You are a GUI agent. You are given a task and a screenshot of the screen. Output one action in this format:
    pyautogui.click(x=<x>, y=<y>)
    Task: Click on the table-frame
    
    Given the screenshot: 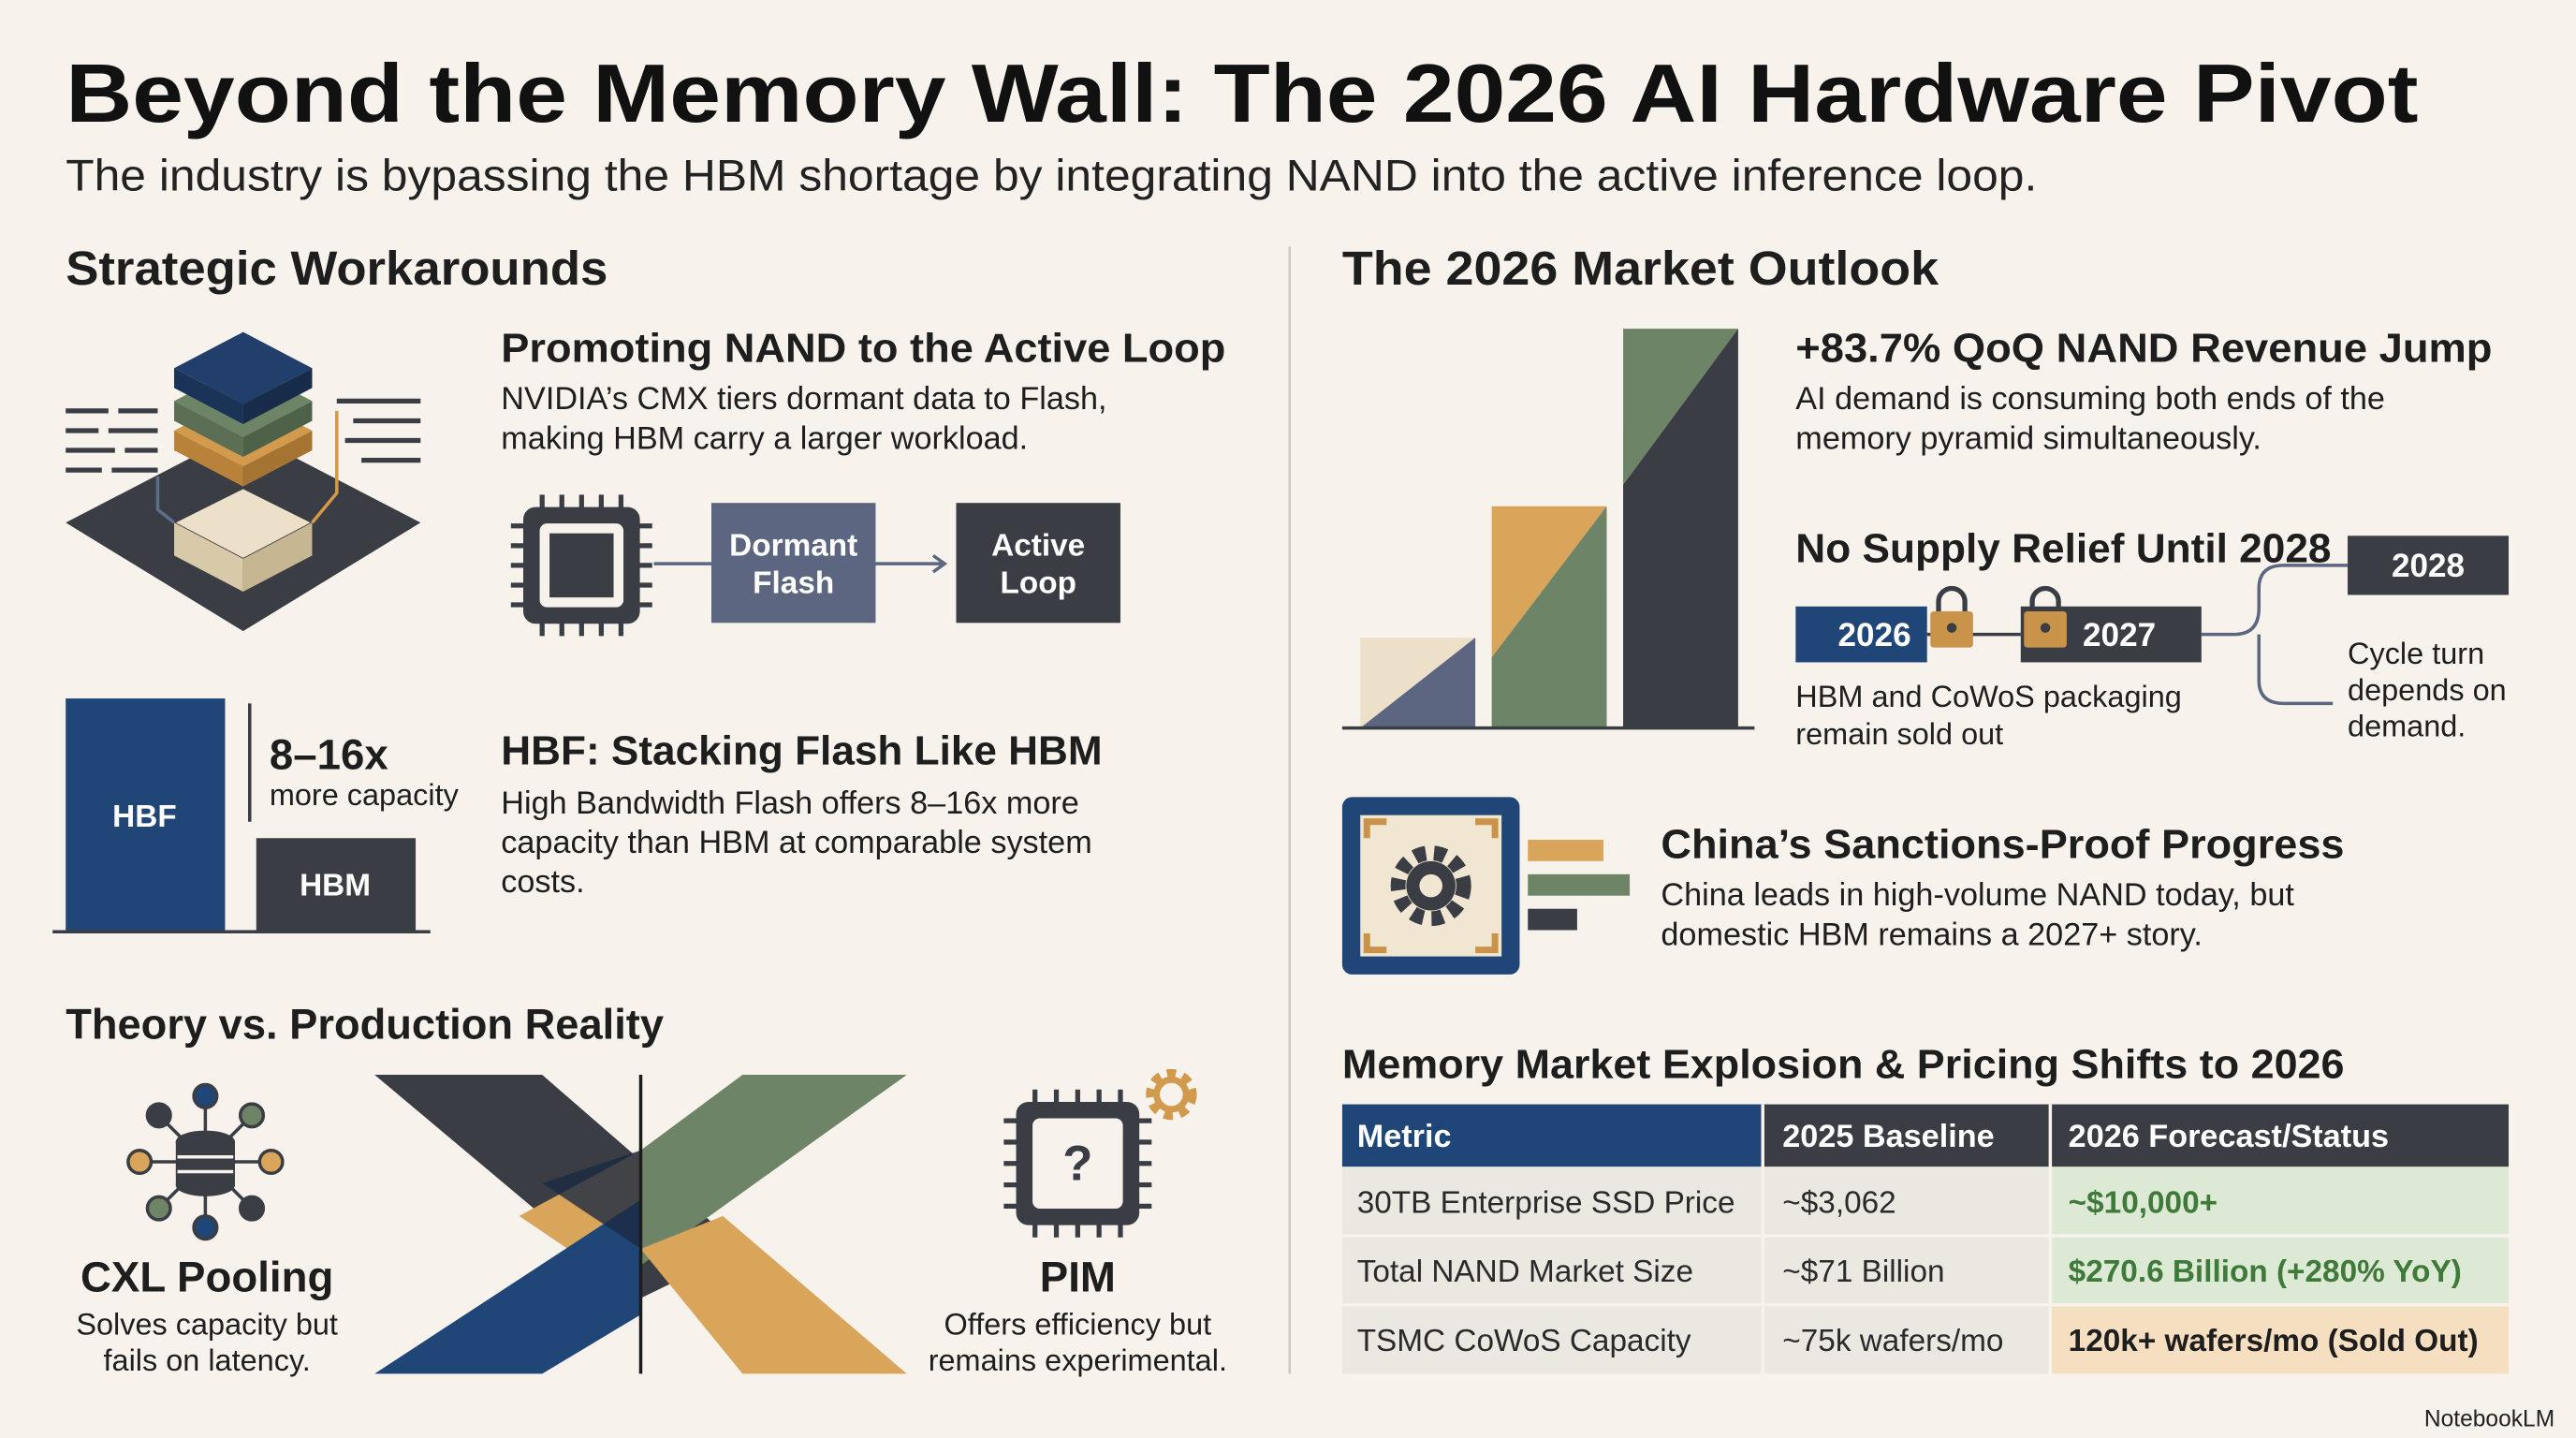 What is the action you would take?
    pyautogui.click(x=1925, y=1239)
    